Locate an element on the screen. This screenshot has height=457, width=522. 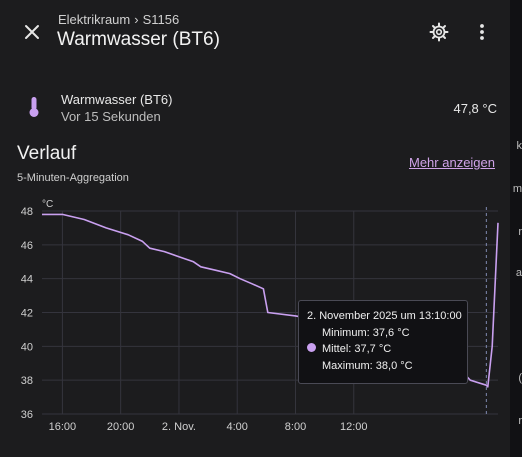
breadcrumb-area: Elektrikraum is located at coordinates (94, 19).